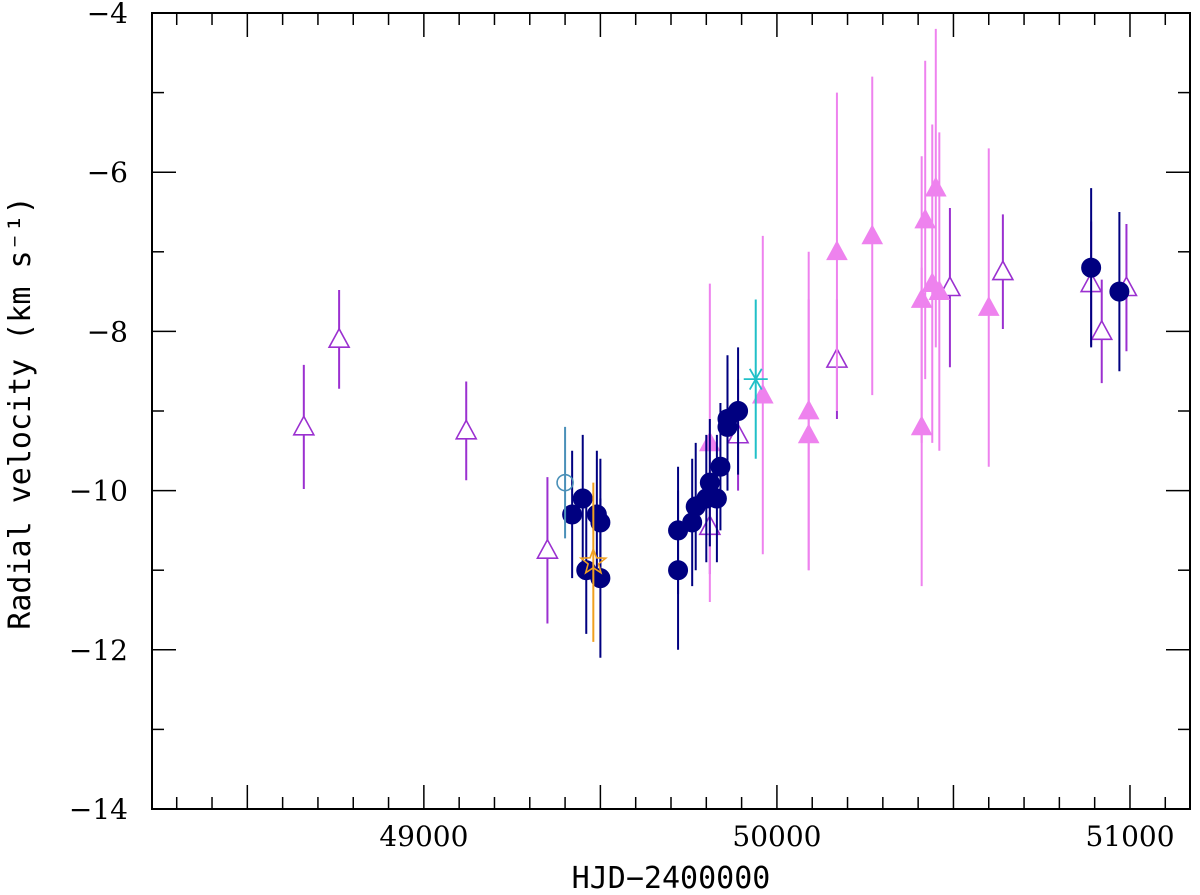  Describe the element at coordinates (20, 412) in the screenshot. I see `y-axis-title: Radial velocity (km s⁻¹)` at that location.